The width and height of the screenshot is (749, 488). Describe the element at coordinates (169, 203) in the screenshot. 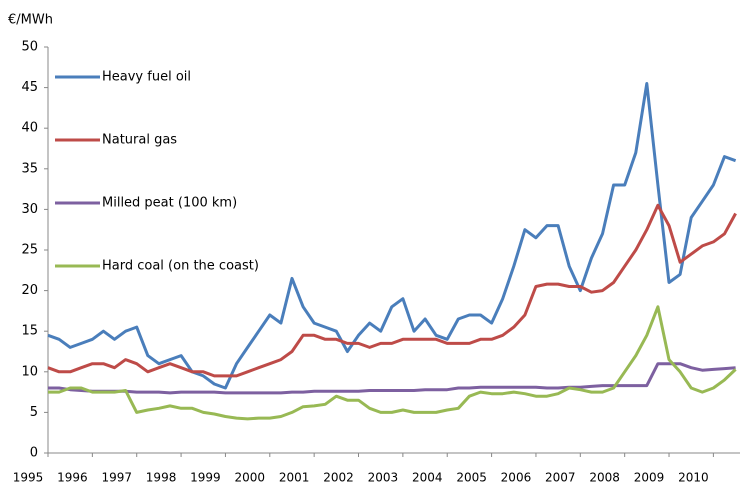

I see `legend-label: Milled peat (100 km)` at that location.